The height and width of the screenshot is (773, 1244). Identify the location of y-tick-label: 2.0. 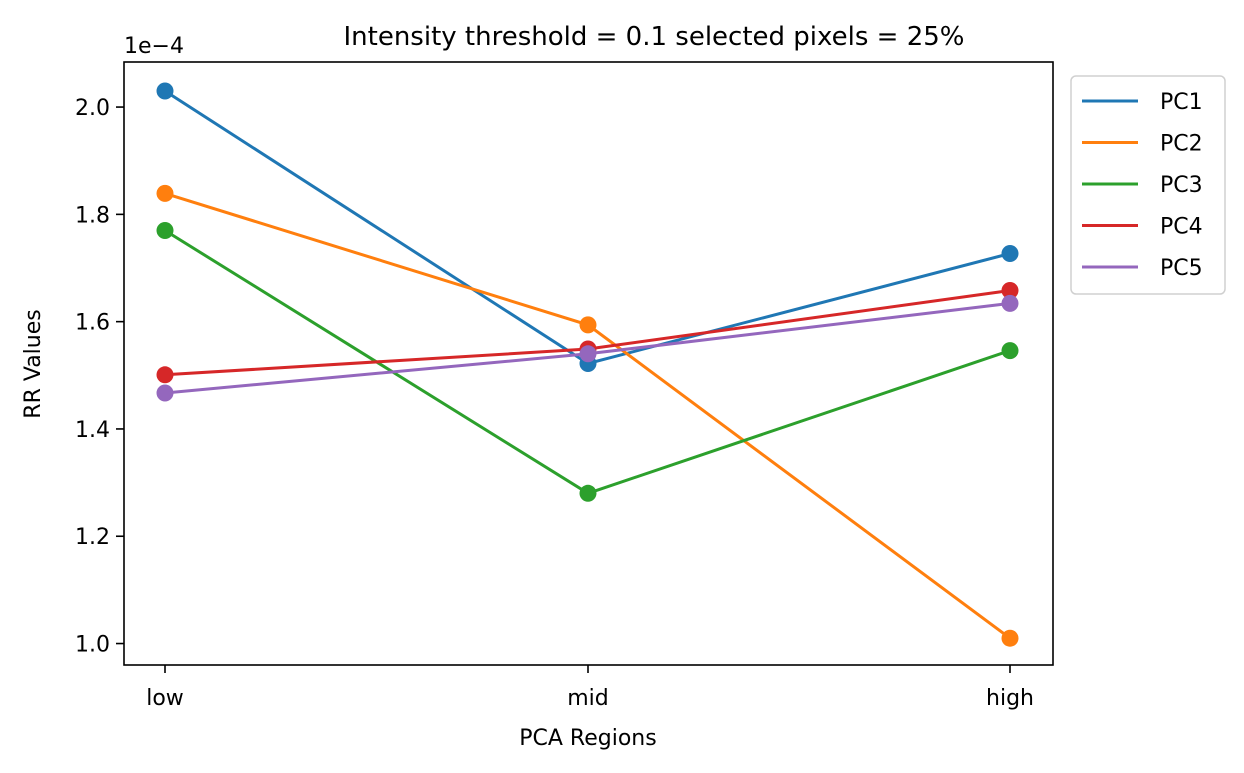
(92, 108).